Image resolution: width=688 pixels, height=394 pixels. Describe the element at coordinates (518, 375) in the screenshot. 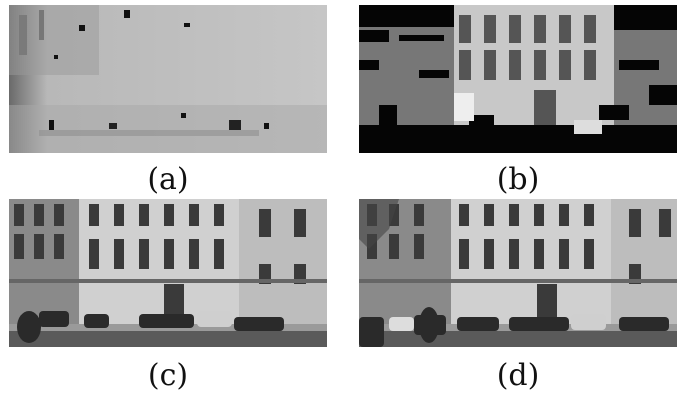

I see `panel-d-caption: (d)` at that location.